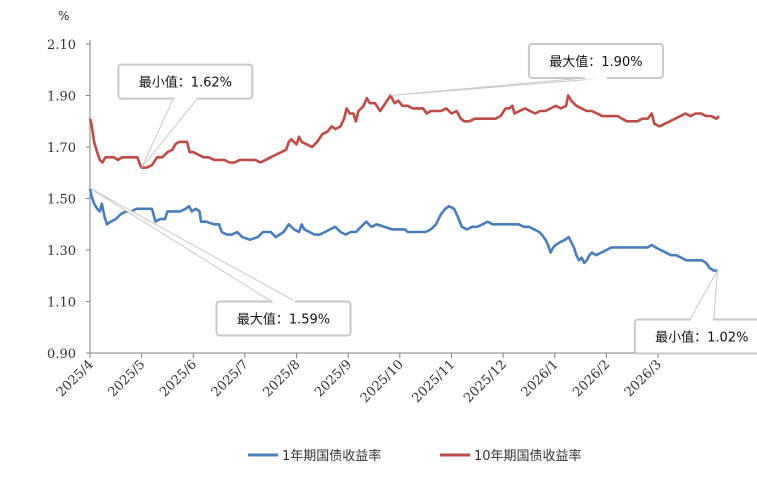 Image resolution: width=757 pixels, height=500 pixels. I want to click on x-tick-label: 2025/4, so click(75, 378).